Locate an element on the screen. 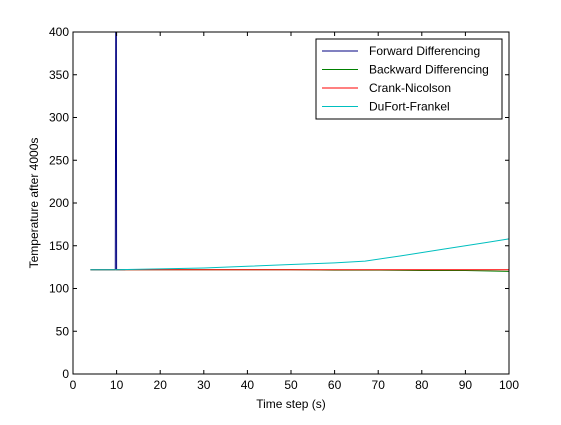 The image size is (561, 425). x-tick-label: 100 is located at coordinates (509, 385).